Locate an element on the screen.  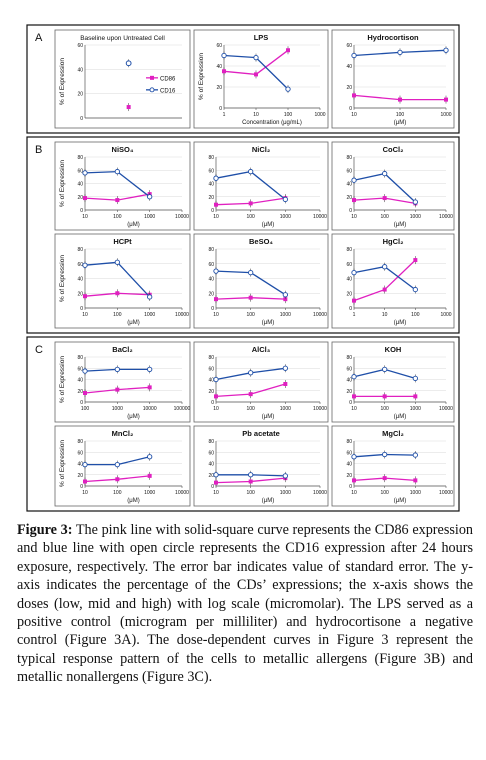
panel-title: HCPt is located at coordinates (122, 241).